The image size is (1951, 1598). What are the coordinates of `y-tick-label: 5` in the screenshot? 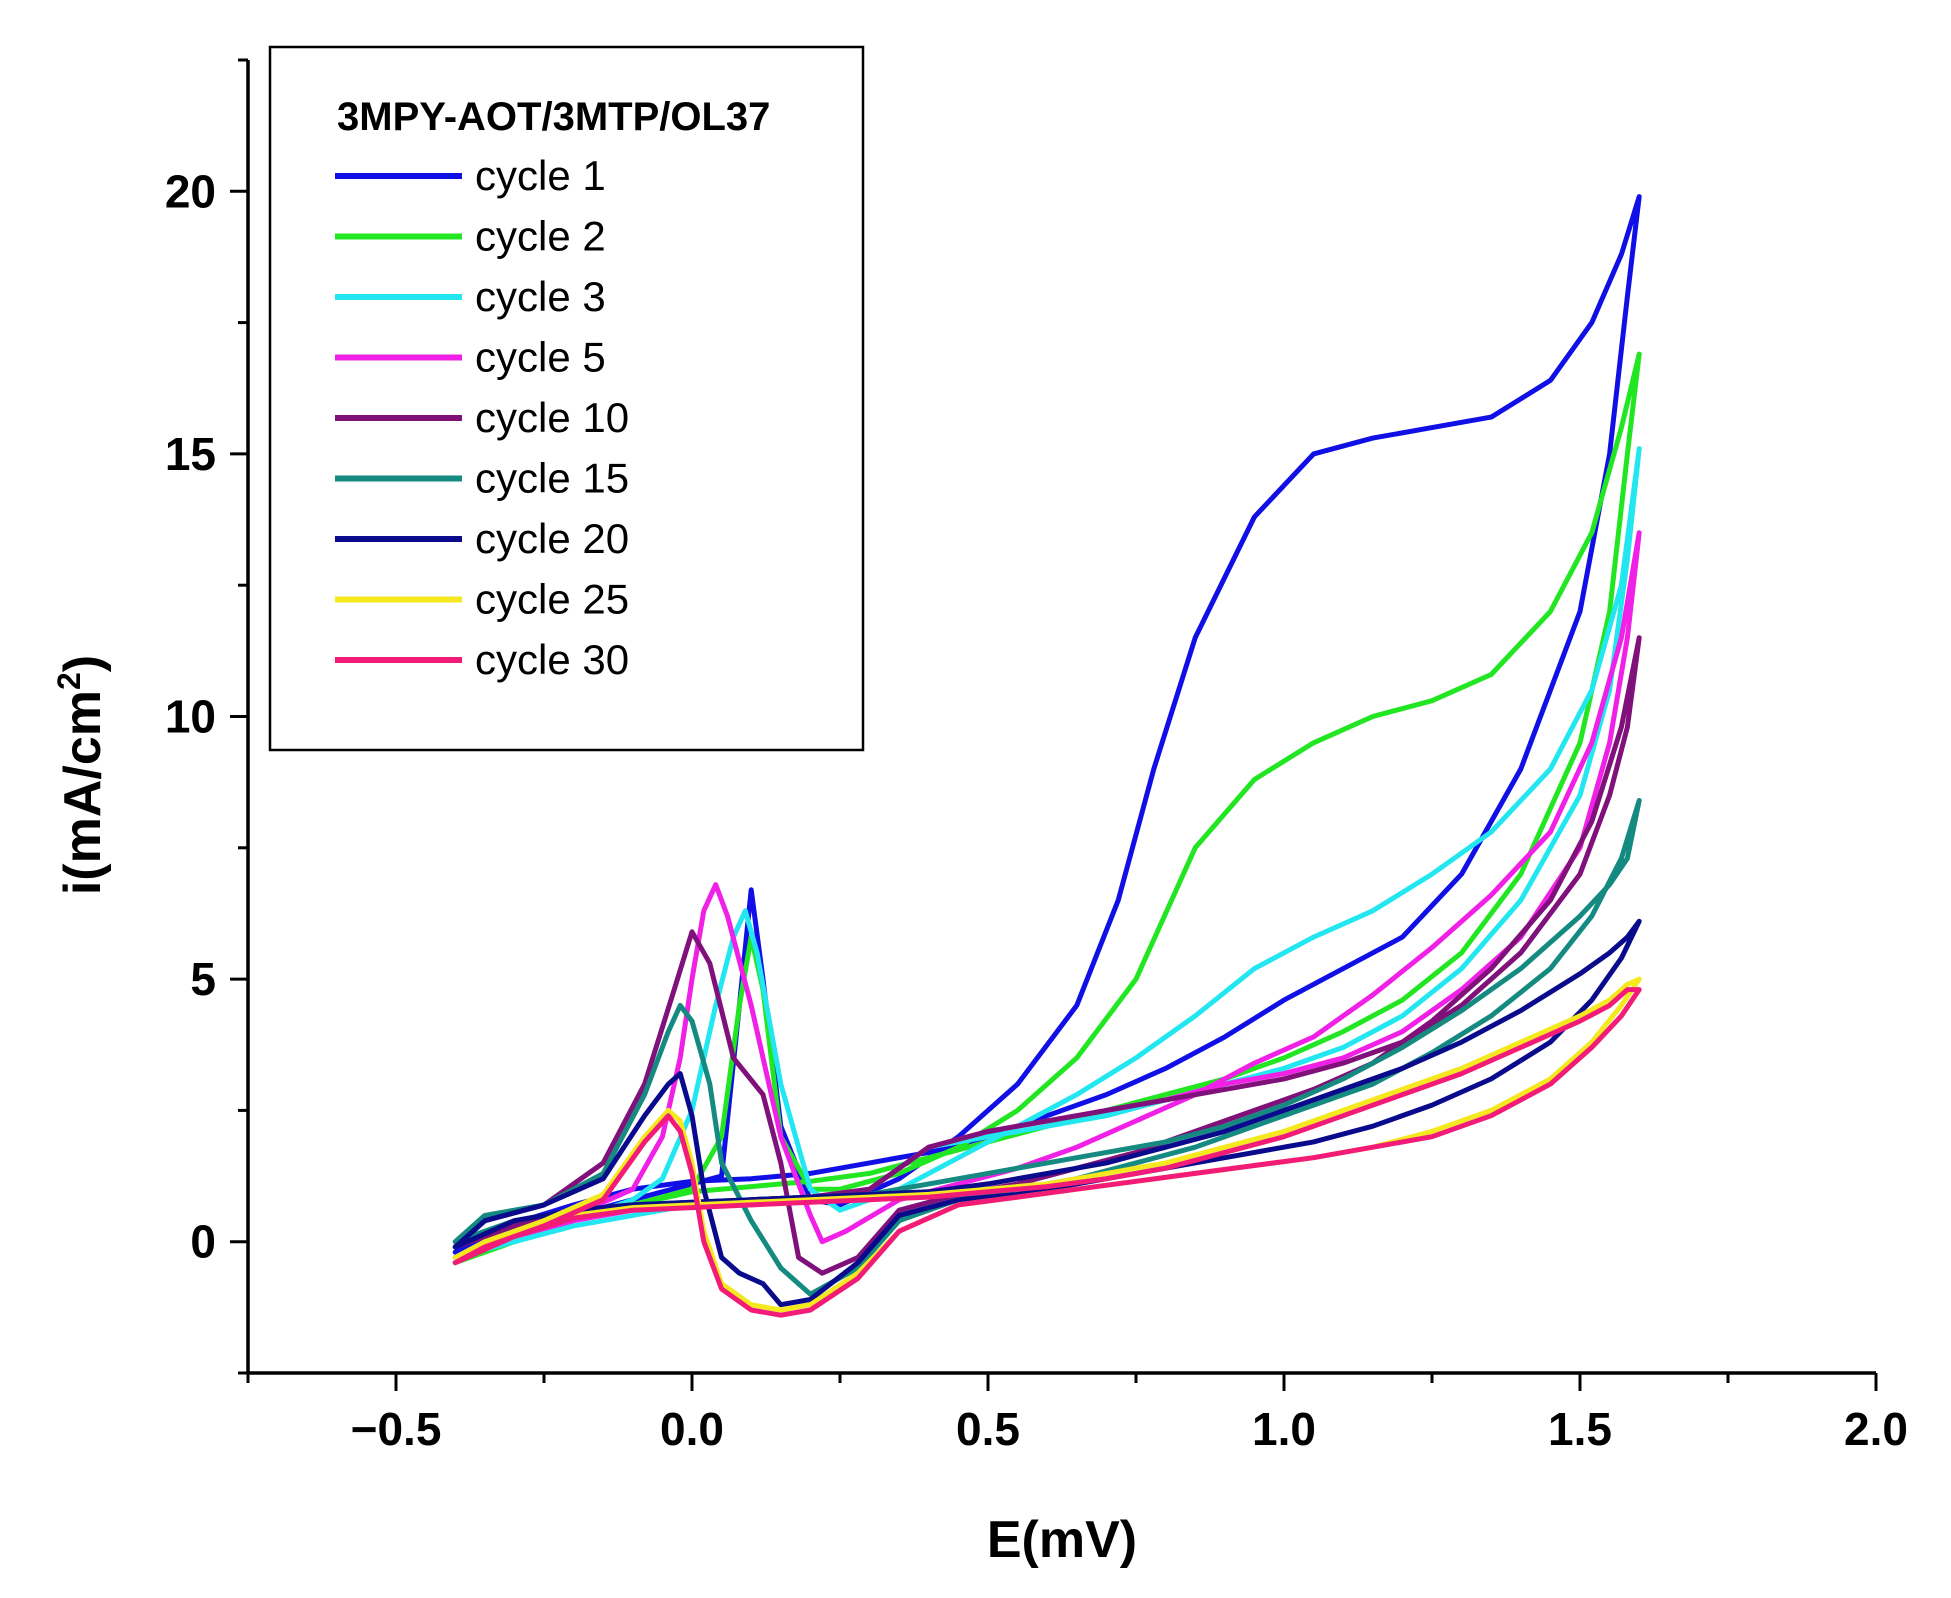 It's located at (203, 979).